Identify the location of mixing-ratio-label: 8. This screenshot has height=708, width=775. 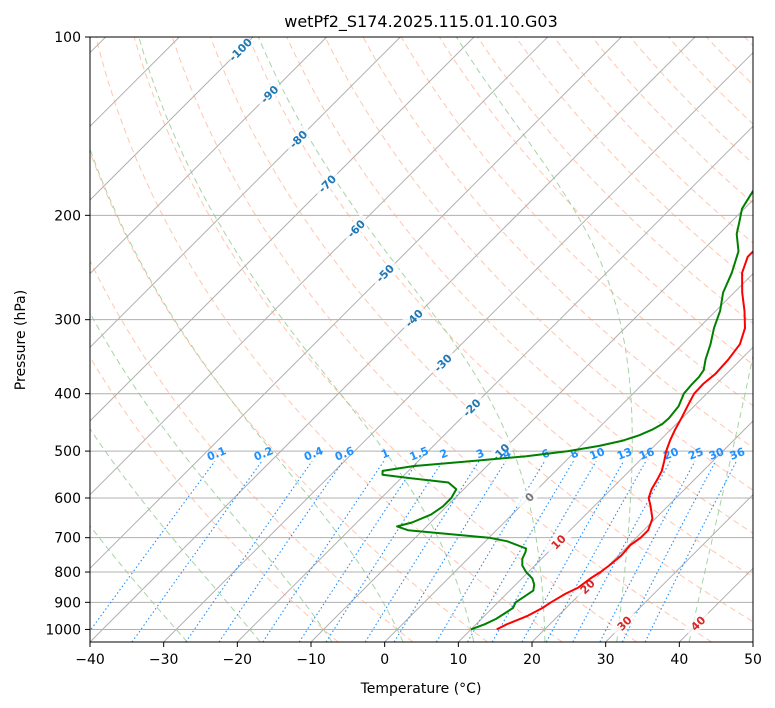
(575, 453).